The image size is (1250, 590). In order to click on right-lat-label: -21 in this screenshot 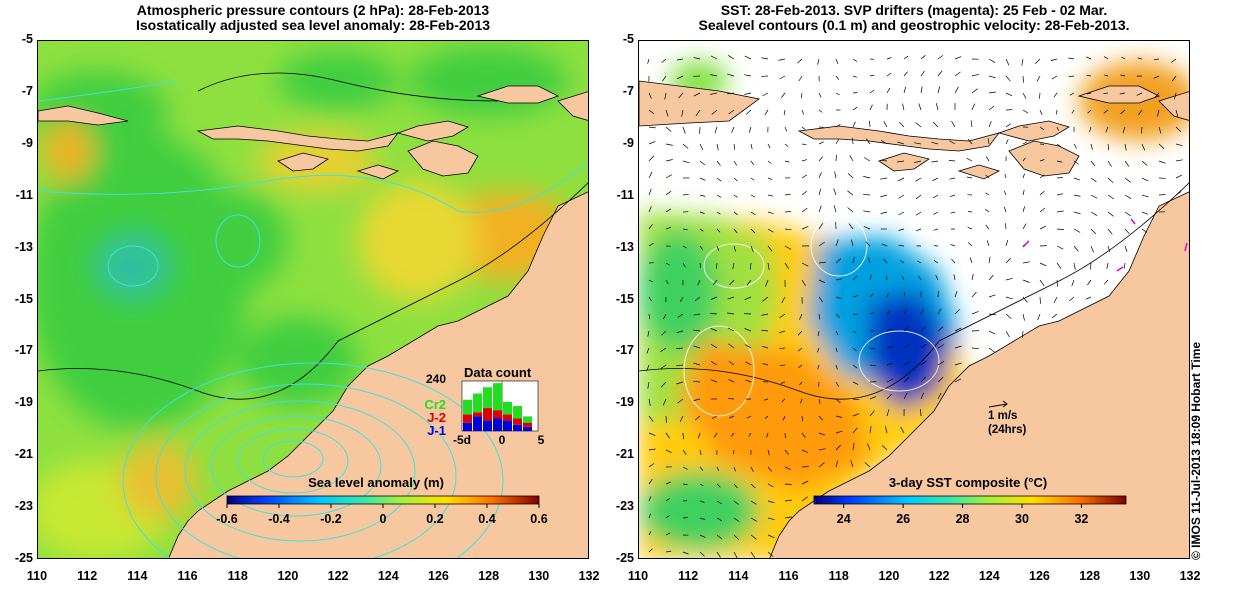, I will do `click(624, 454)`.